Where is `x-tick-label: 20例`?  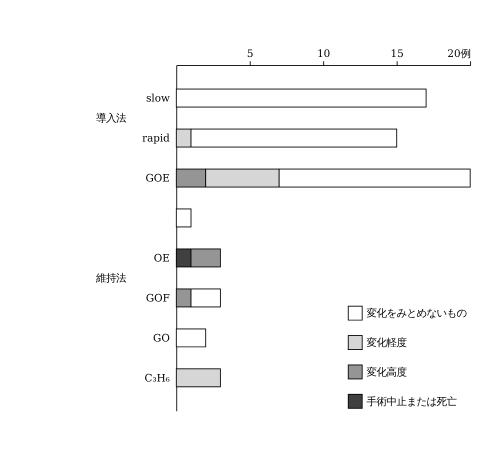
x-tick-label: 20例 is located at coordinates (459, 54).